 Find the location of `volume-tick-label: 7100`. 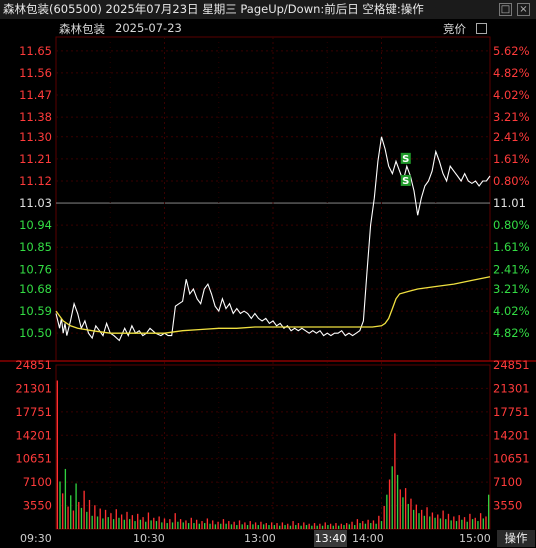

volume-tick-label: 7100 is located at coordinates (37, 482).